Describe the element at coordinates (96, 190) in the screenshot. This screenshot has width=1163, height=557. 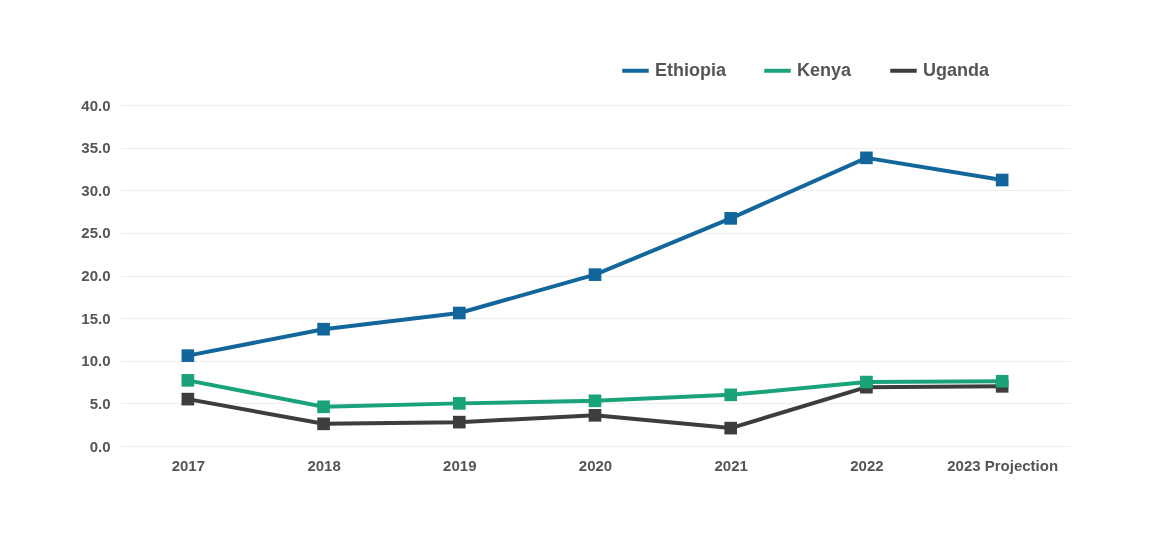
I see `y-tick-label: 30.0` at that location.